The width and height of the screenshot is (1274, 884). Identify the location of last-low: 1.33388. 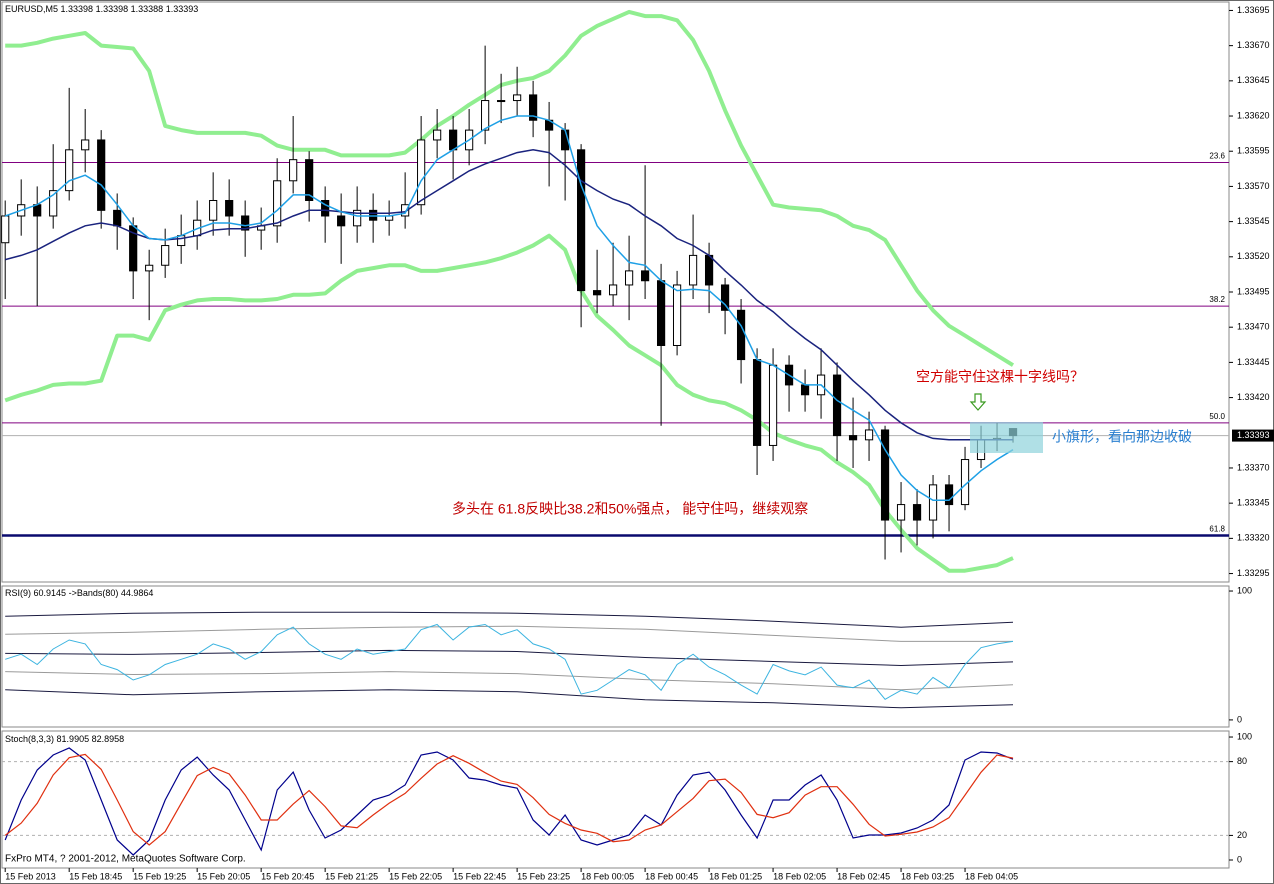
(147, 9).